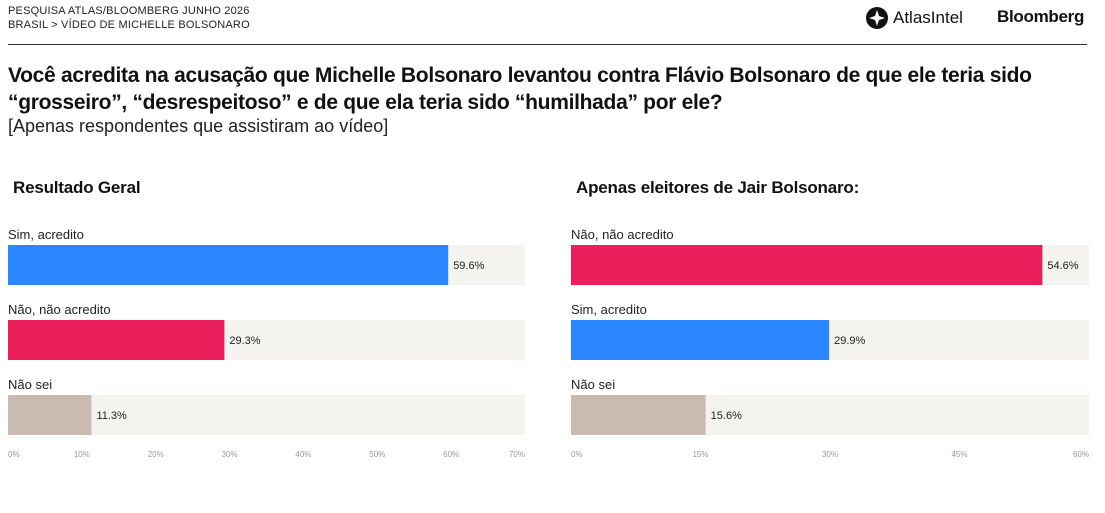 The image size is (1105, 513). What do you see at coordinates (266, 415) in the screenshot?
I see `bar-track` at bounding box center [266, 415].